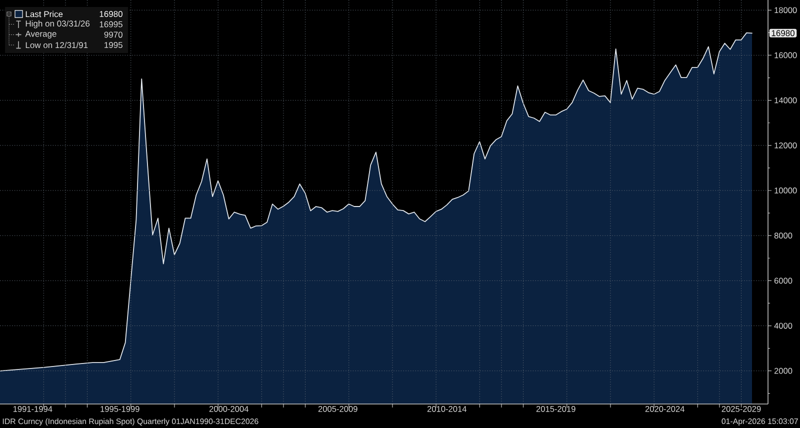  What do you see at coordinates (783, 281) in the screenshot?
I see `y-tick-label: 6000` at bounding box center [783, 281].